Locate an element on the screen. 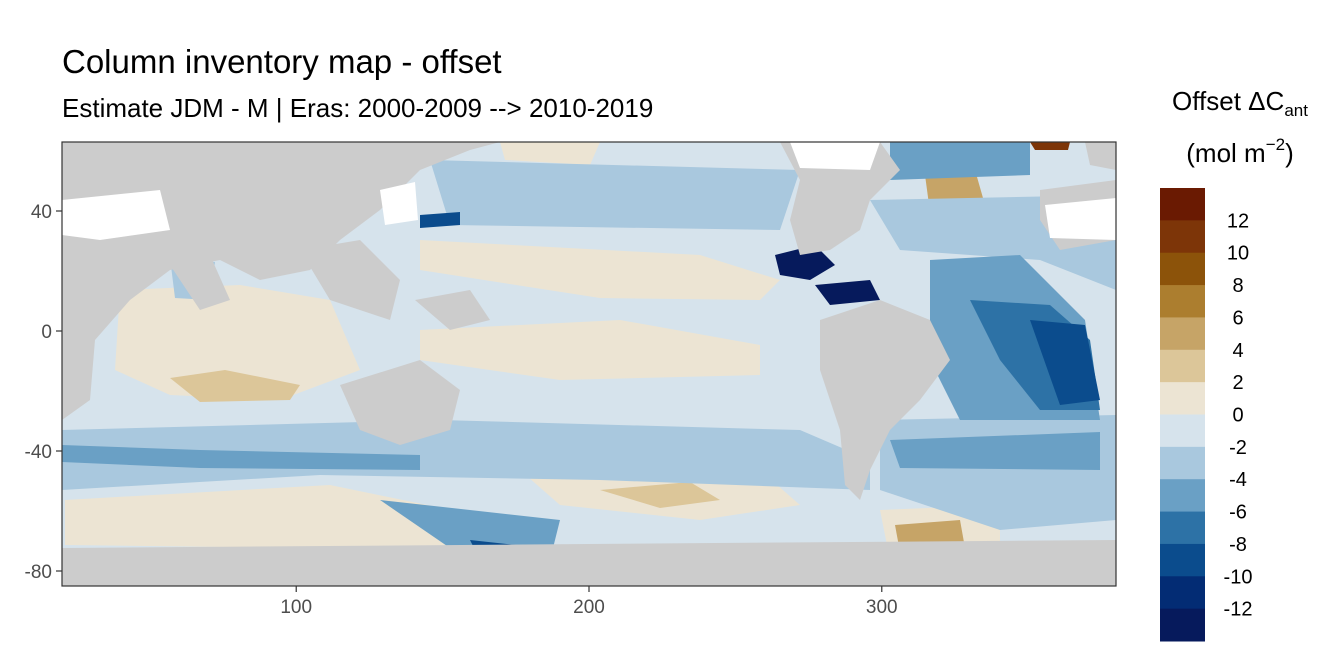  x-tick-label: 100 is located at coordinates (296, 607).